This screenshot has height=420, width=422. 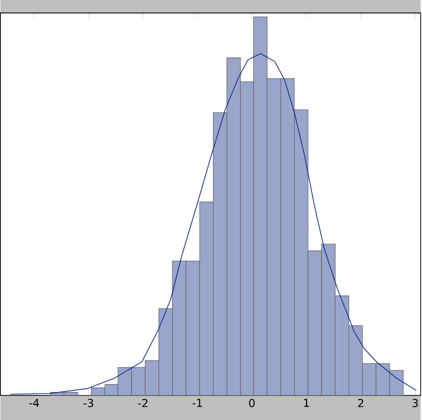 What do you see at coordinates (415, 403) in the screenshot?
I see `x-tick-label: 3` at bounding box center [415, 403].